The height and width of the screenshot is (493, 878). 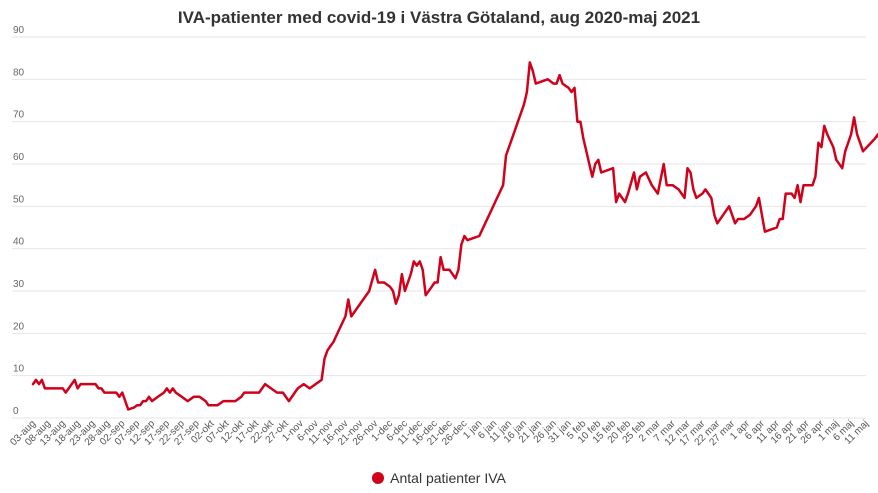 What do you see at coordinates (19, 221) in the screenshot?
I see `y-axis-ticks: 0 10 20 30 40 50 60 70 80 90` at bounding box center [19, 221].